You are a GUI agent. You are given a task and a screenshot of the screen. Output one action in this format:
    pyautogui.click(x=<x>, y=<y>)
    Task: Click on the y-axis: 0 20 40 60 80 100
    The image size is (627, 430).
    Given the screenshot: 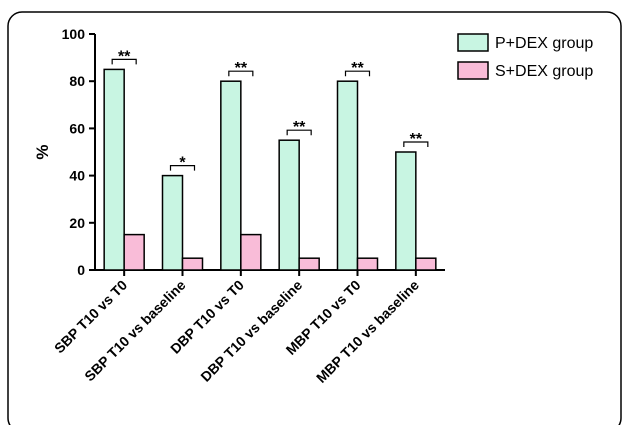 What is the action you would take?
    pyautogui.click(x=79, y=152)
    